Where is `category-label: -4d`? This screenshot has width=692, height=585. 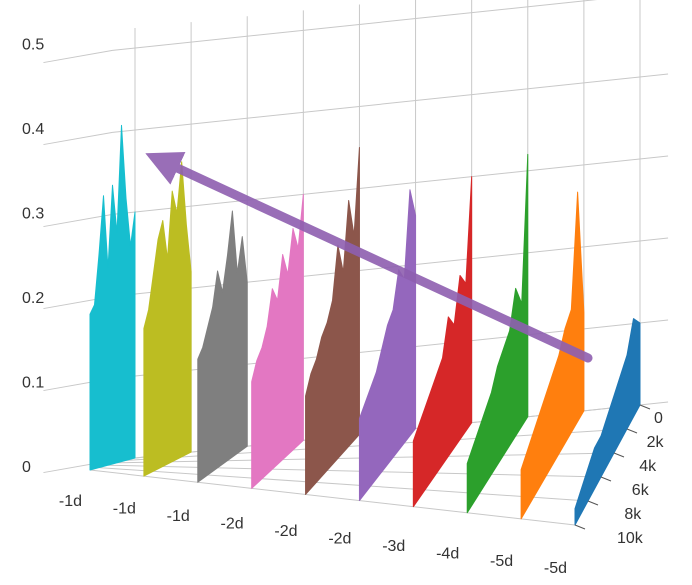 category-label: -4d is located at coordinates (447, 553).